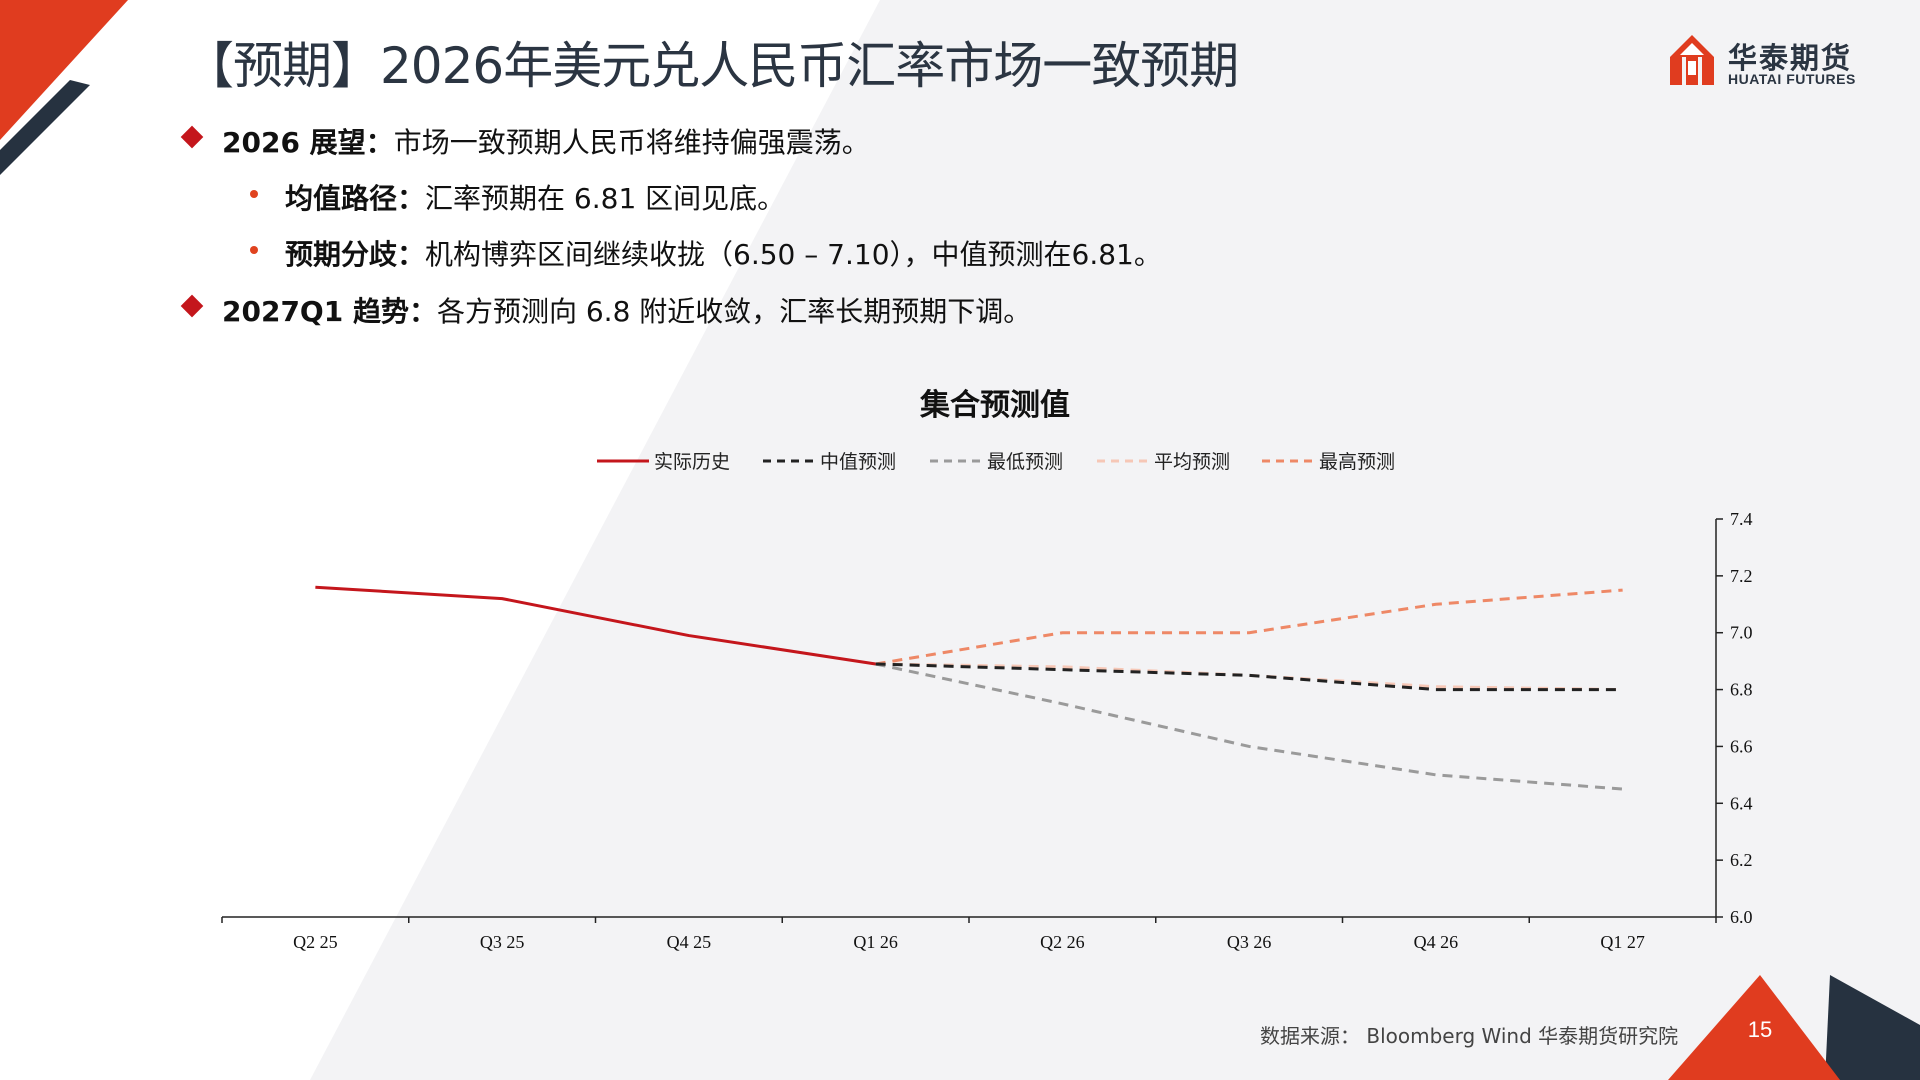  What do you see at coordinates (1622, 942) in the screenshot?
I see `x-tick-label: Q1 27` at bounding box center [1622, 942].